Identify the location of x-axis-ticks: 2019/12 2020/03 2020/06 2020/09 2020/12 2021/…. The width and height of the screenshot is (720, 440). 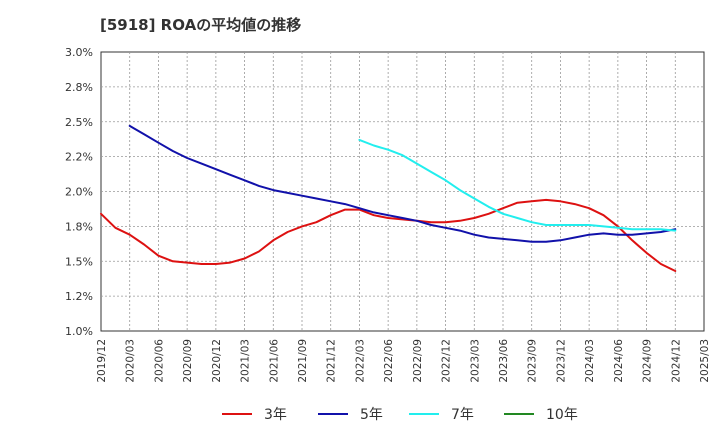
(403, 361).